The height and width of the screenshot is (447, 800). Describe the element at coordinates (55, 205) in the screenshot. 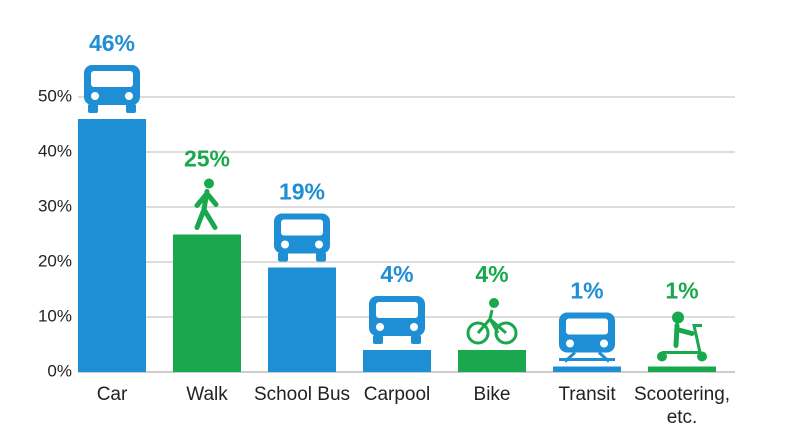

I see `y-tick-label: 30%` at that location.